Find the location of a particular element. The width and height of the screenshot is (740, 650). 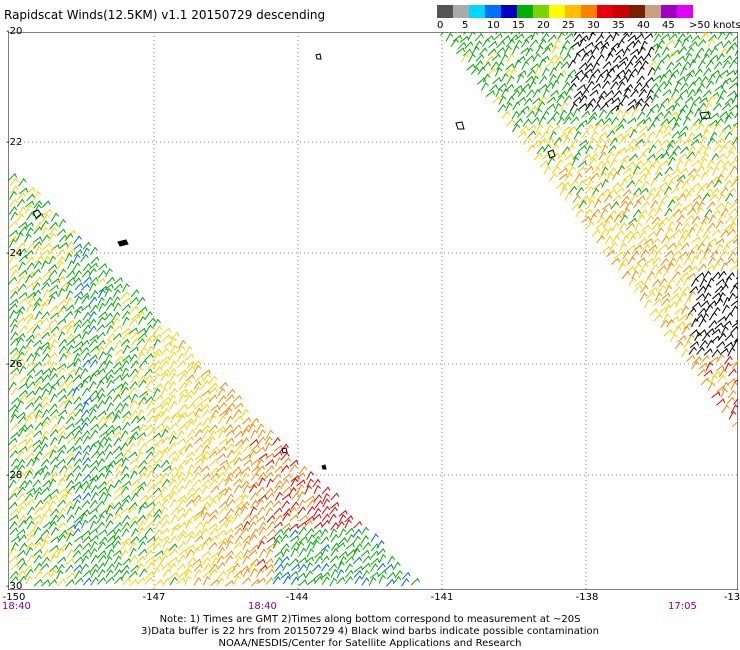

legend-tick-label: 10 is located at coordinates (493, 25).